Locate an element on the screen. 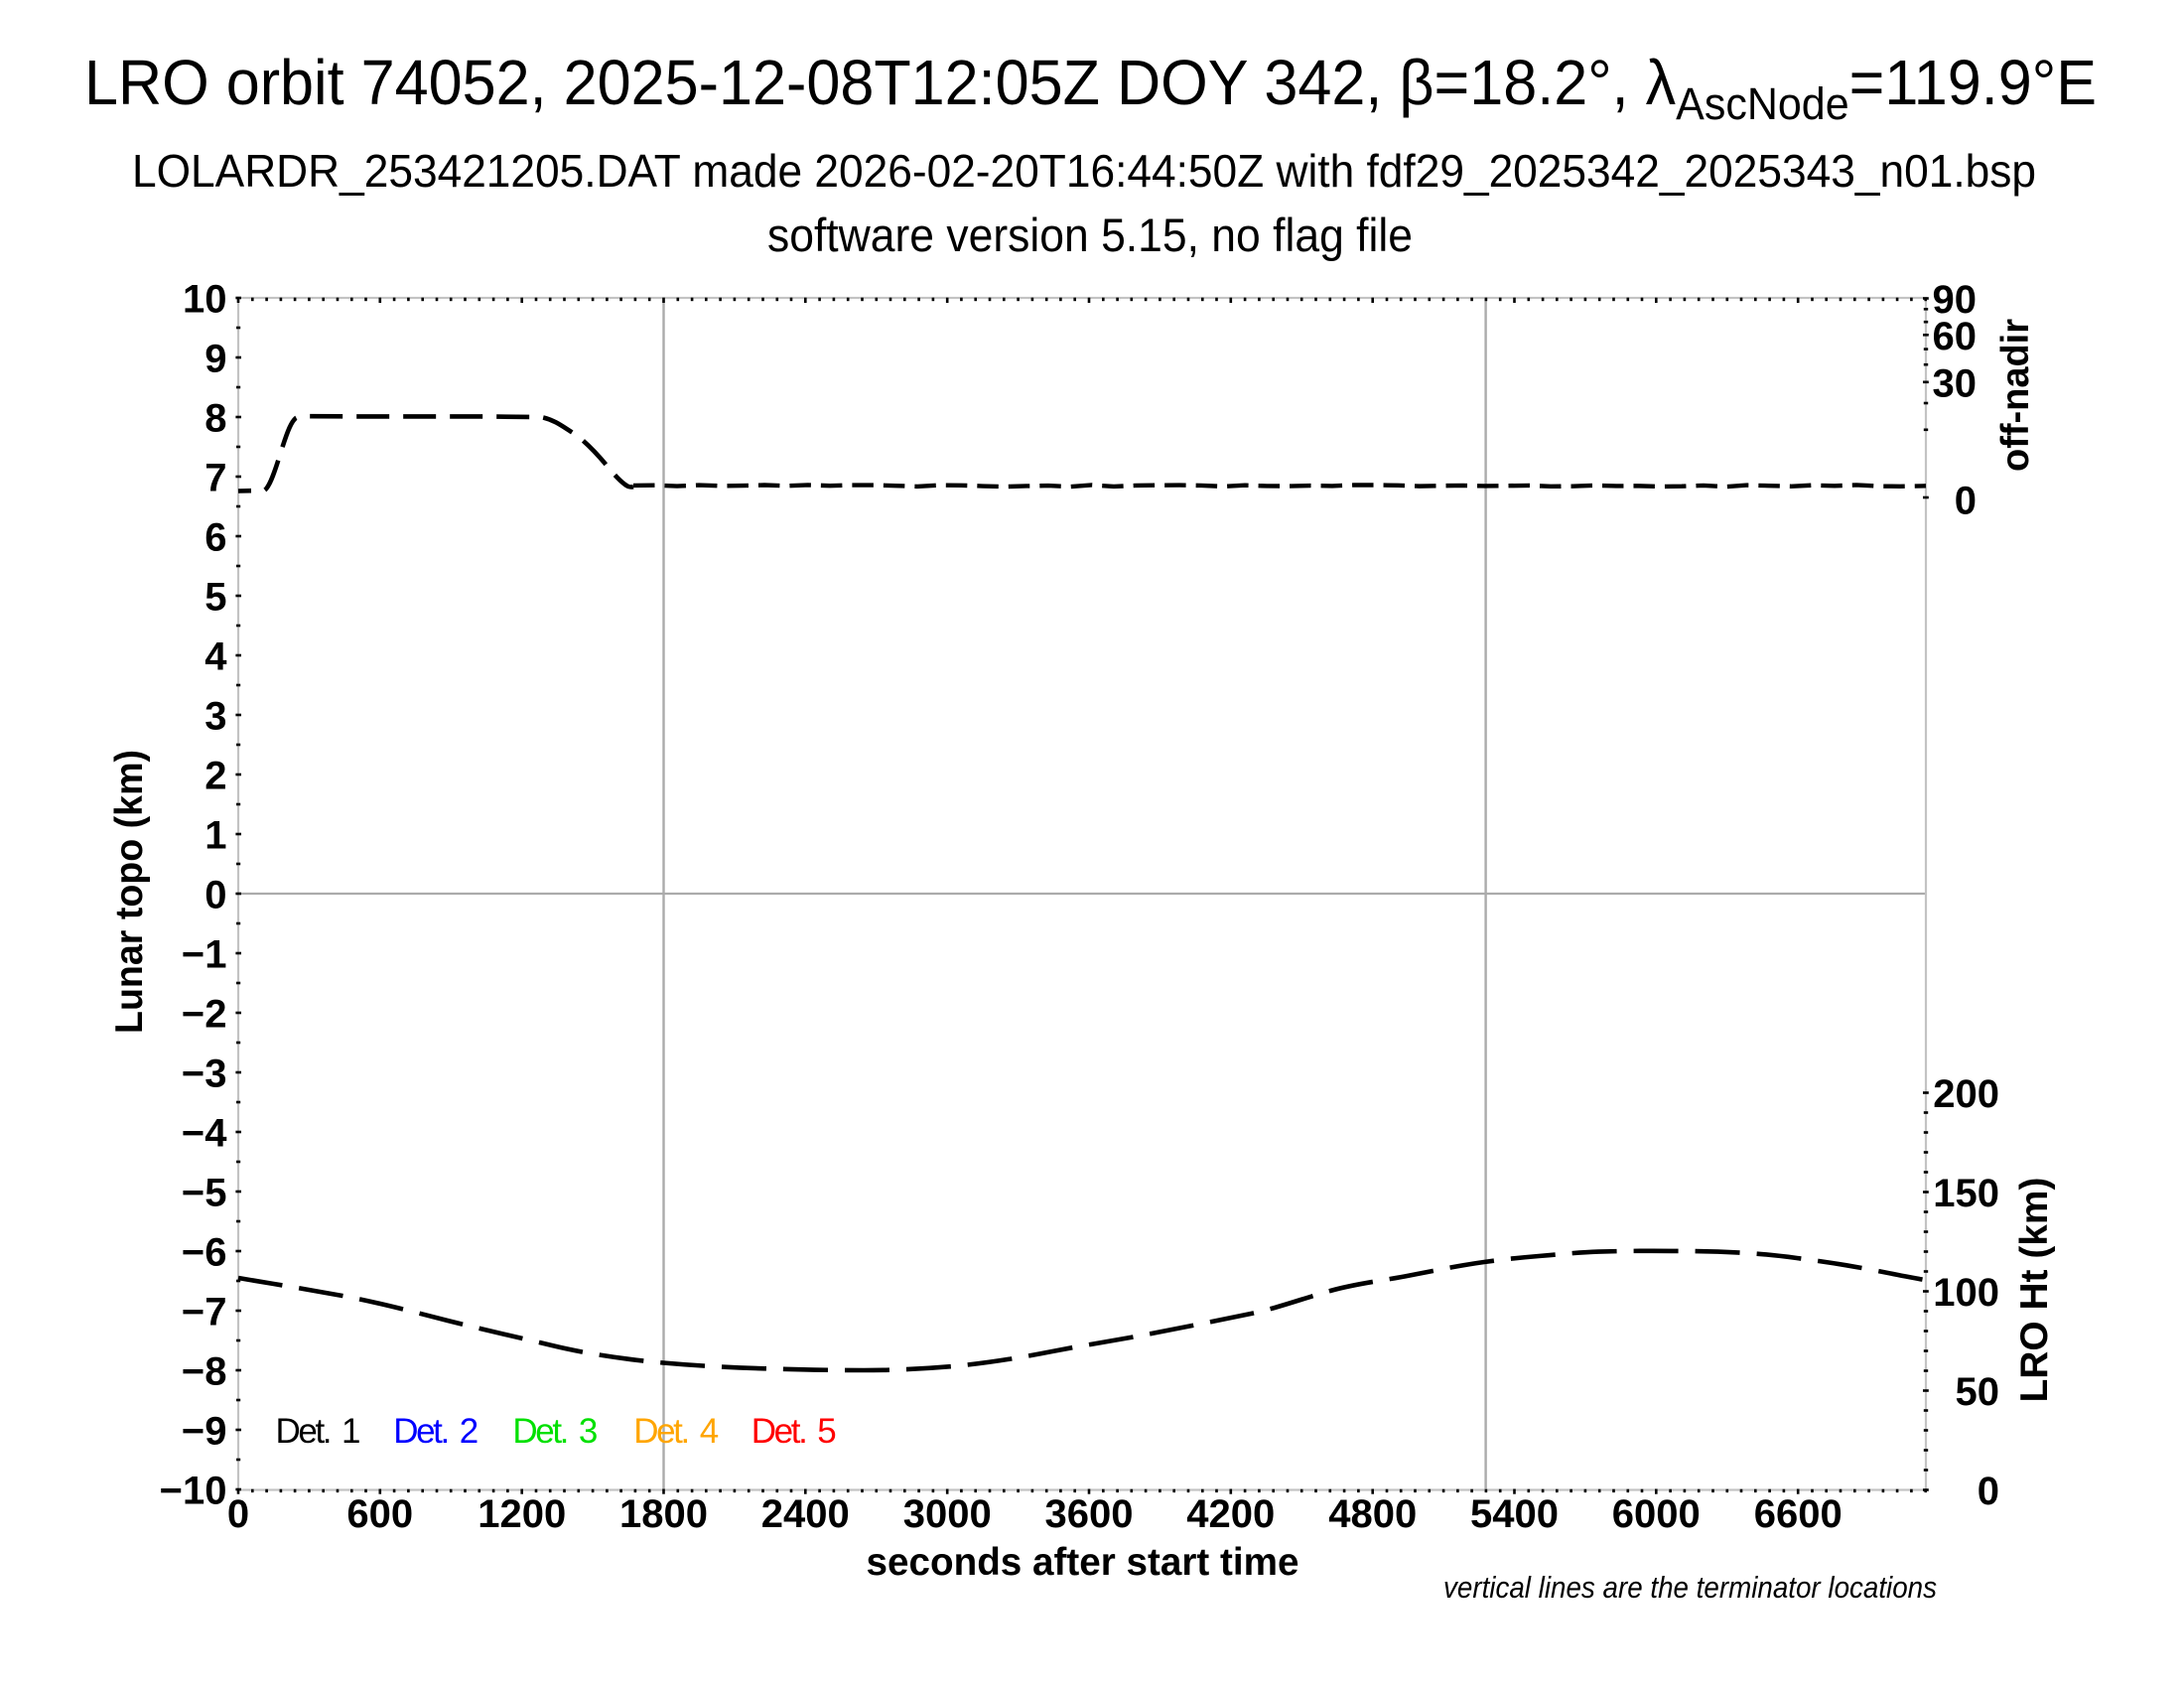  svg-text: −9 is located at coordinates (204, 1432).